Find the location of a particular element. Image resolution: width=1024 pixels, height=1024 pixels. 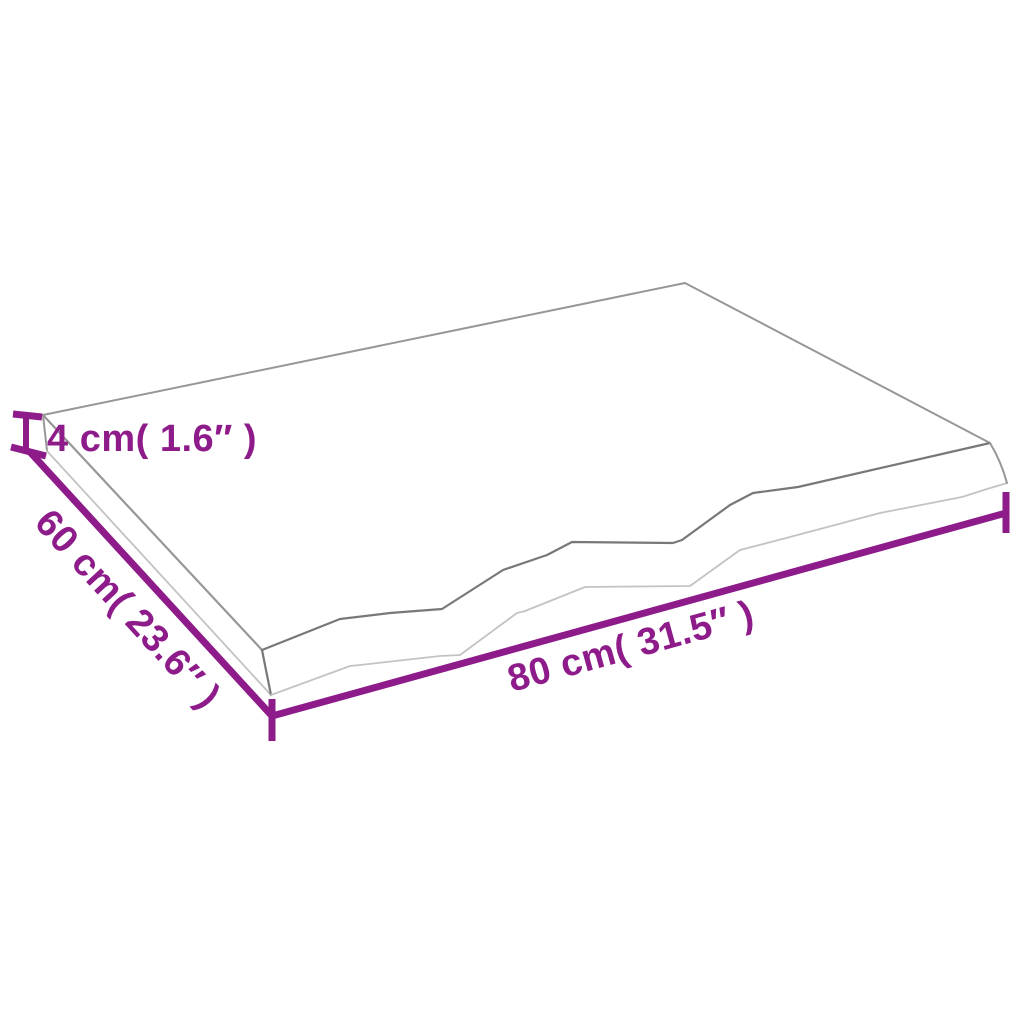

depth-label: 60 cm( 23.6″ ) is located at coordinates (127, 609).